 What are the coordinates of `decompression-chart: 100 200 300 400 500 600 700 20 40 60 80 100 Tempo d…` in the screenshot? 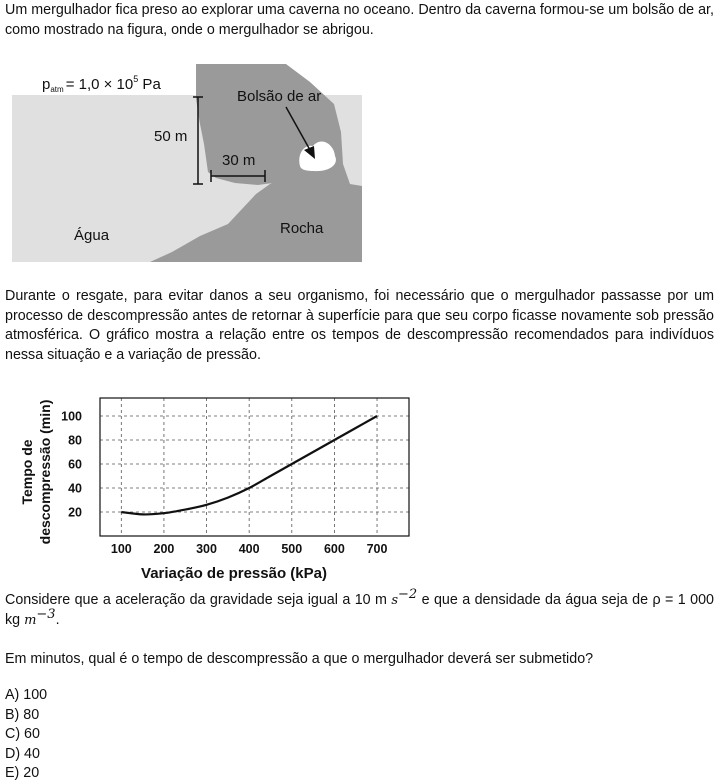 It's located at (214, 489).